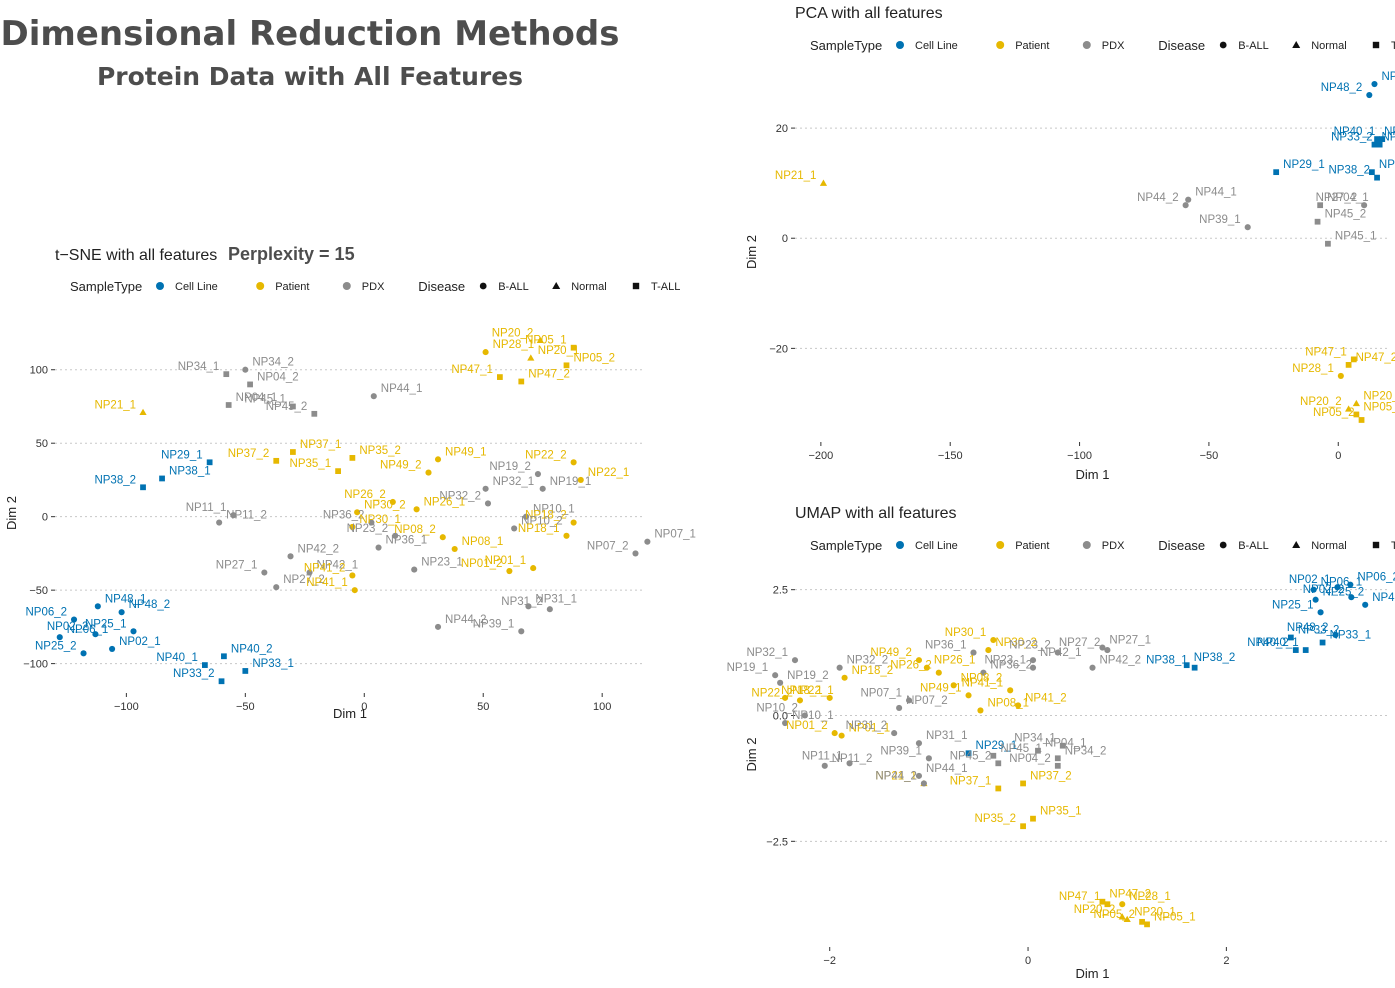 This screenshot has height=988, width=1395. I want to click on point-label: NP22_1, so click(609, 473).